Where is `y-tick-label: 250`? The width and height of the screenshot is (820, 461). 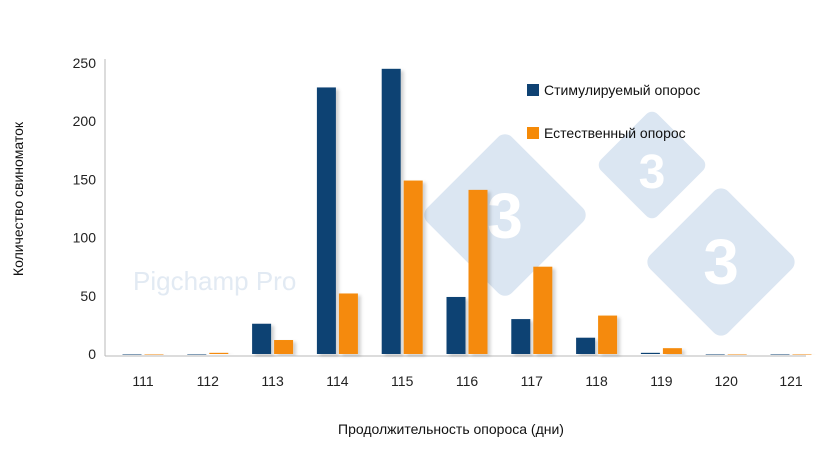
y-tick-label: 250 is located at coordinates (85, 63).